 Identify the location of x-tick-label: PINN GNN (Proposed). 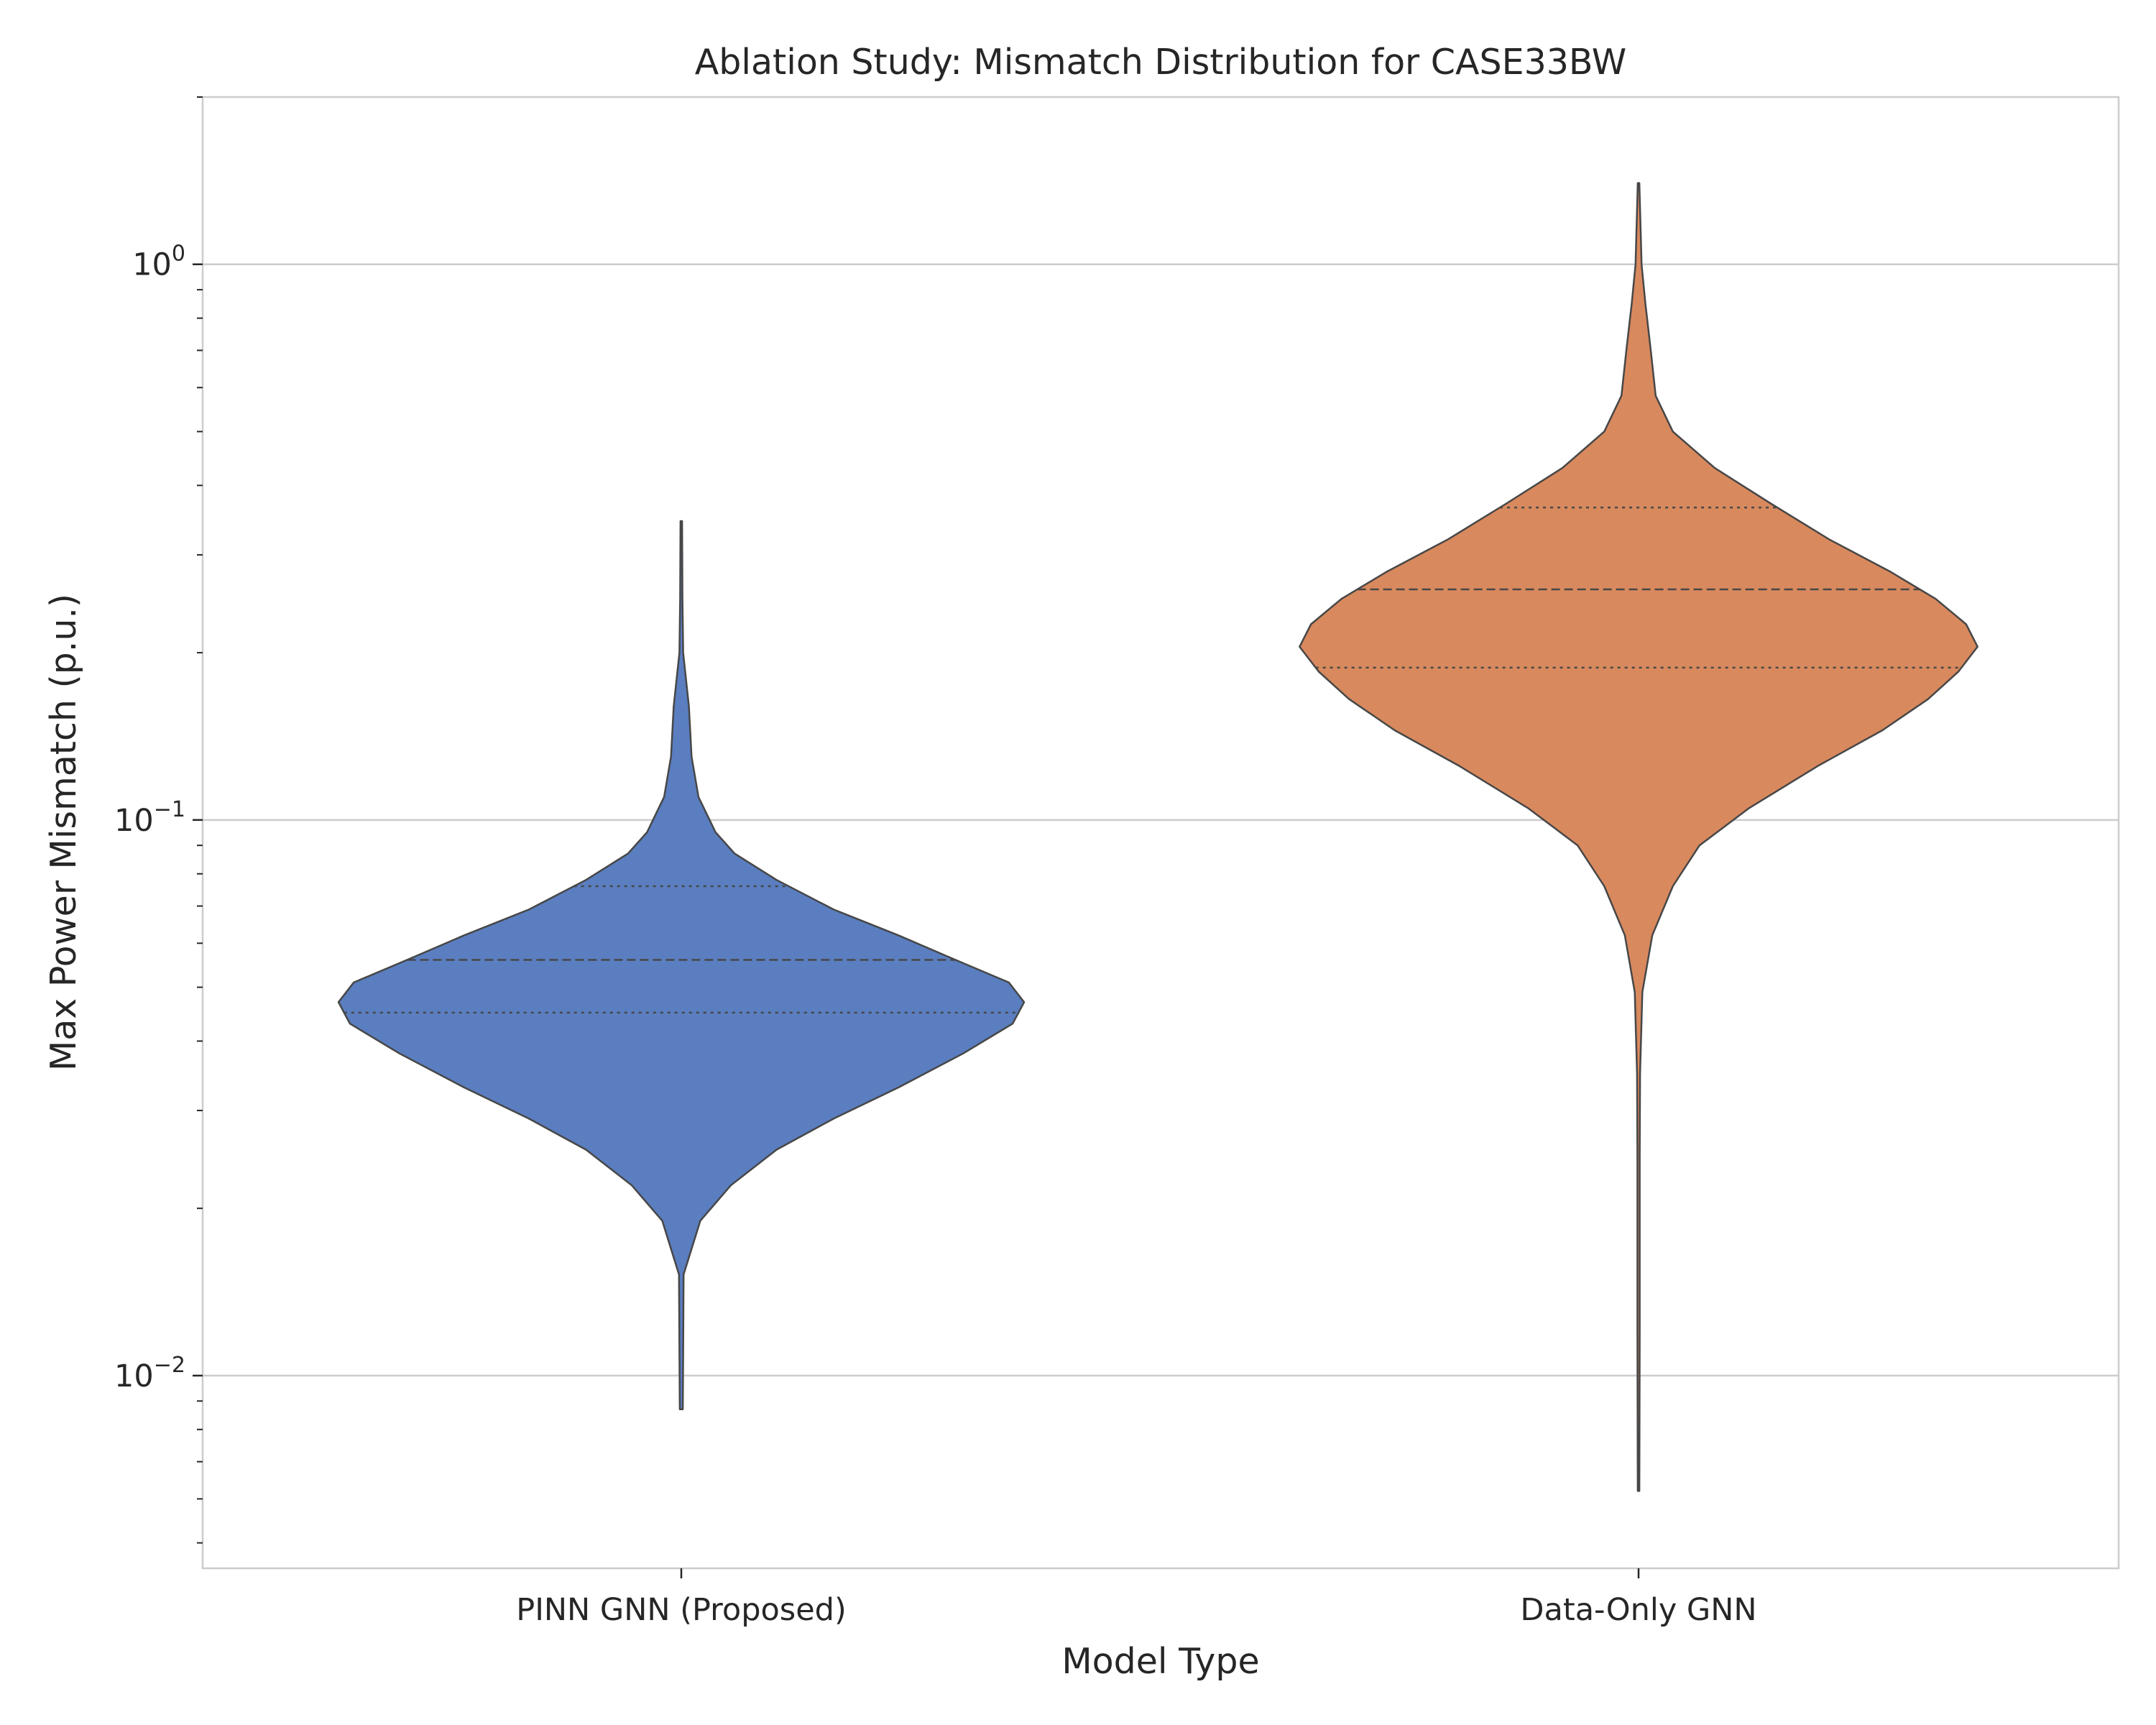
(681, 1610).